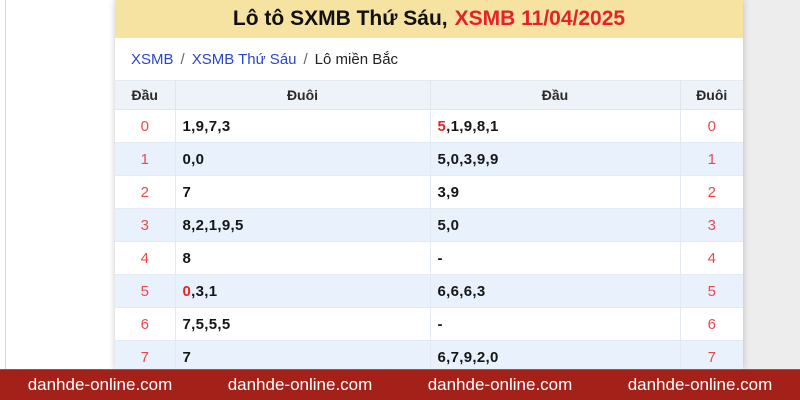 The width and height of the screenshot is (800, 400). What do you see at coordinates (554, 126) in the screenshot?
I see `cell-dau-right: 5,1,9,8,1` at bounding box center [554, 126].